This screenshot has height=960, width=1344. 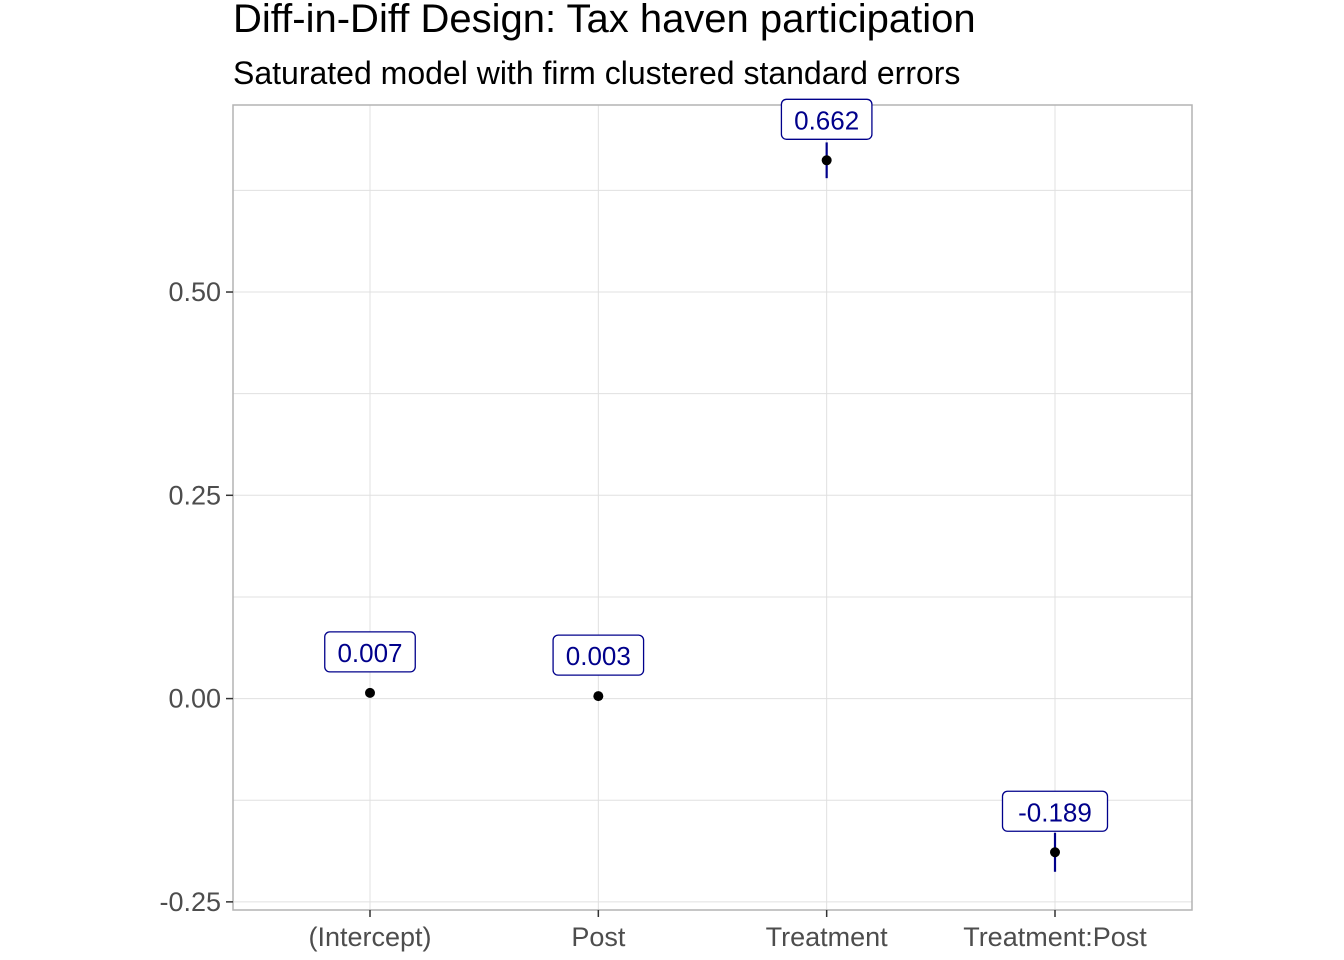 What do you see at coordinates (1055, 937) in the screenshot?
I see `x-tick-label: Treatment:Post` at bounding box center [1055, 937].